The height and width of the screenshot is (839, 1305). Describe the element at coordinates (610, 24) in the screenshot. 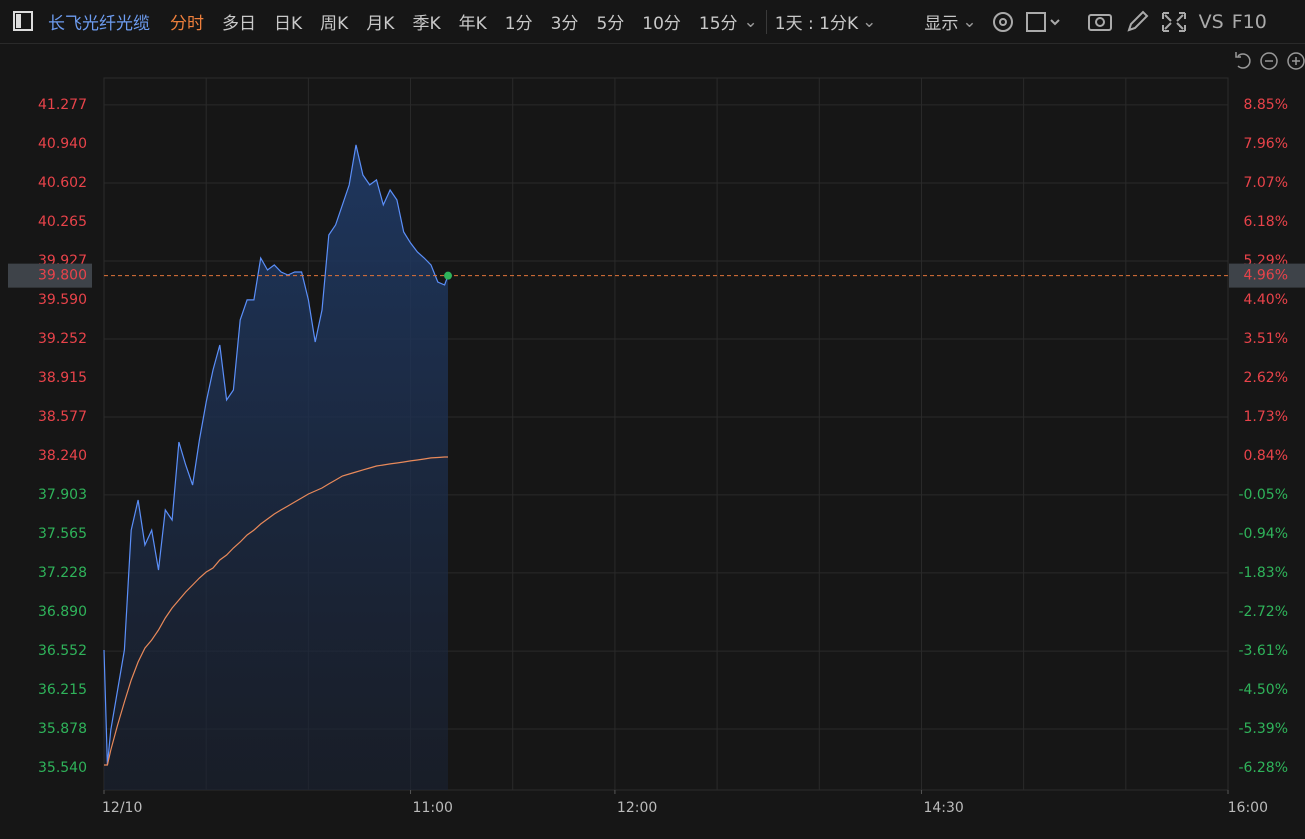

I see `tab: 5分` at that location.